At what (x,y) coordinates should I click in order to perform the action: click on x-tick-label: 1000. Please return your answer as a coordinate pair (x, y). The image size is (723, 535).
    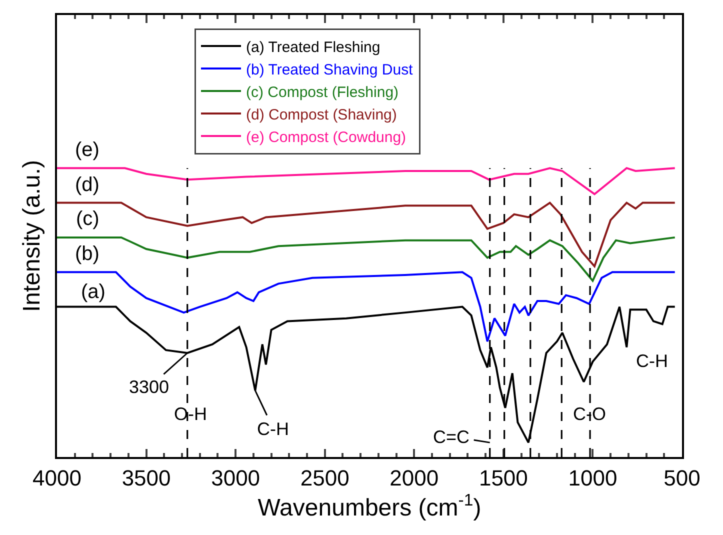
    Looking at the image, I should click on (593, 477).